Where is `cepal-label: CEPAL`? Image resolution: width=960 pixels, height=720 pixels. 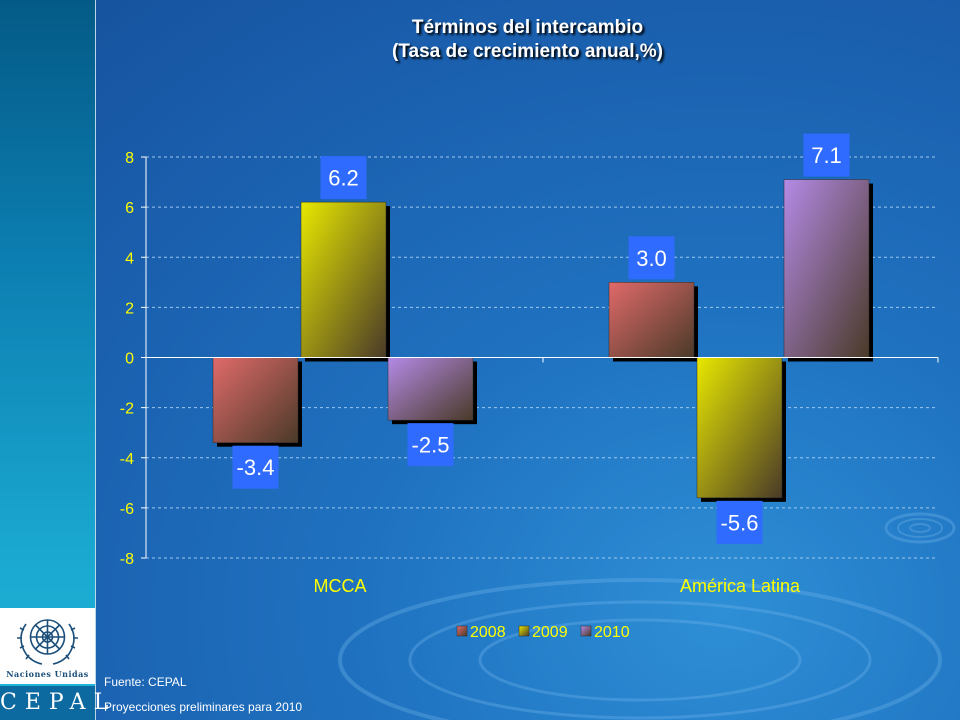
cepal-label: CEPAL is located at coordinates (58, 702).